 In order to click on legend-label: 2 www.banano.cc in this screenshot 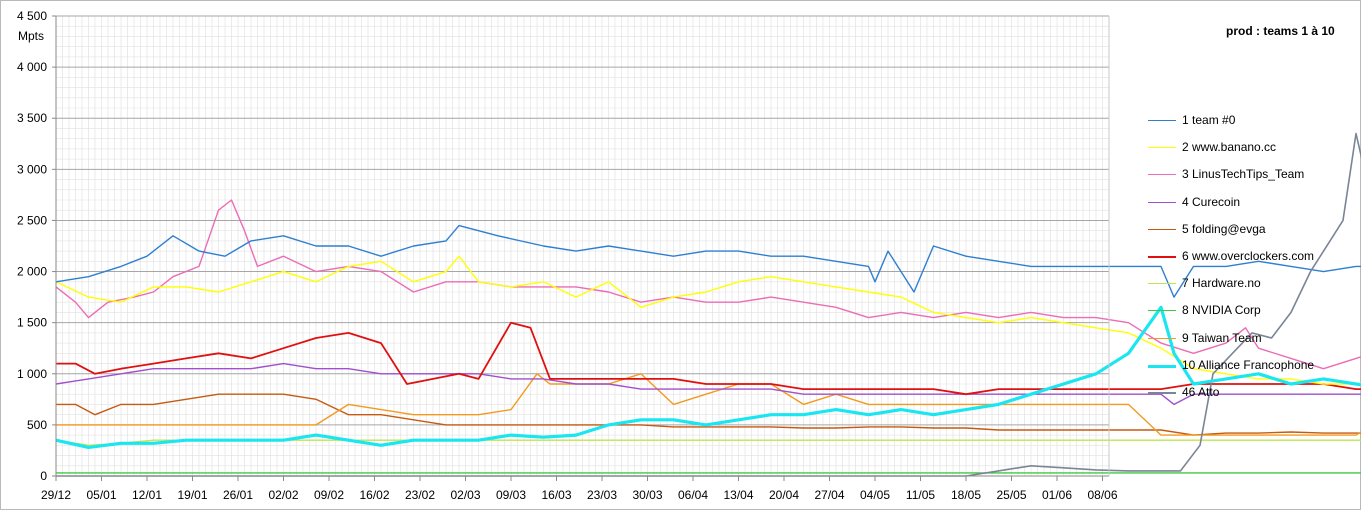, I will do `click(1229, 147)`.